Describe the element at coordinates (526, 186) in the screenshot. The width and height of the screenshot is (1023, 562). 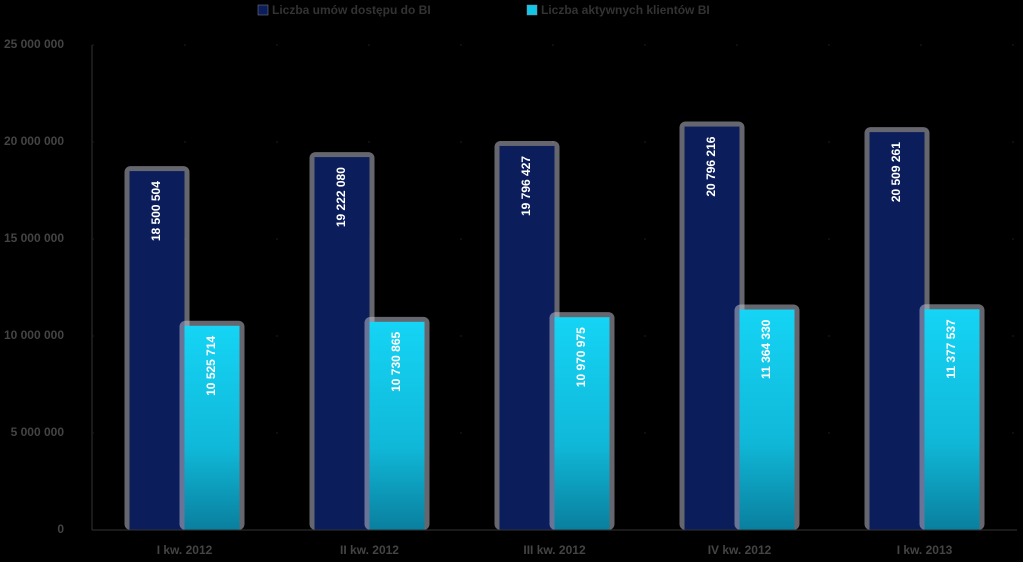
I see `data-label: 19 796 427` at that location.